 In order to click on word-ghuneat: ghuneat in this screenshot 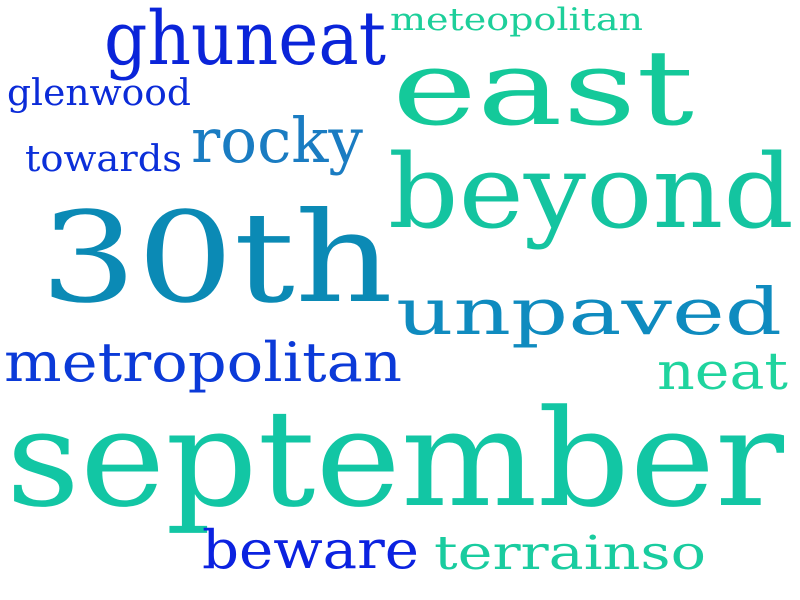, I will do `click(245, 41)`.